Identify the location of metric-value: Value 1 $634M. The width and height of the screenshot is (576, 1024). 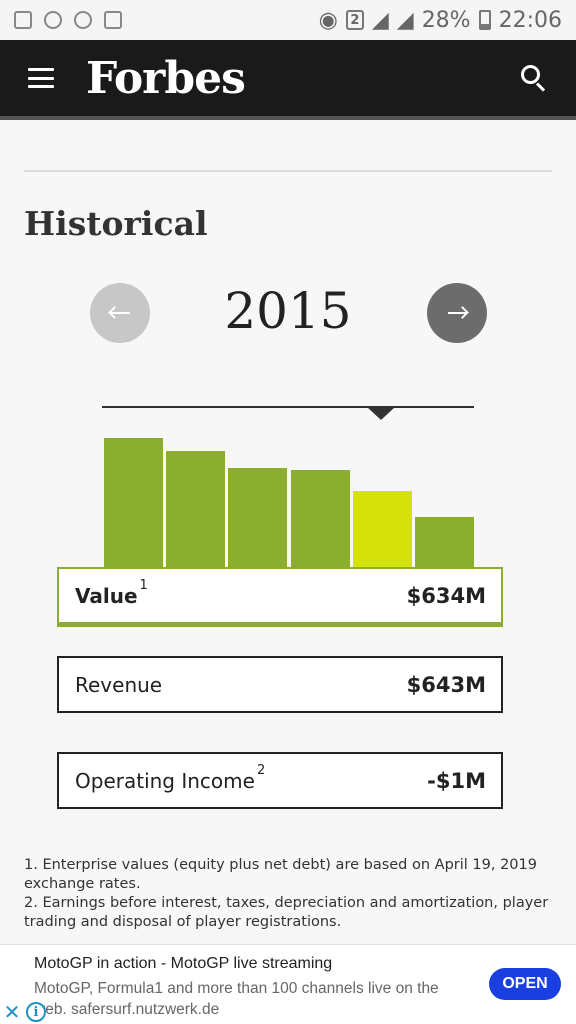
(280, 595).